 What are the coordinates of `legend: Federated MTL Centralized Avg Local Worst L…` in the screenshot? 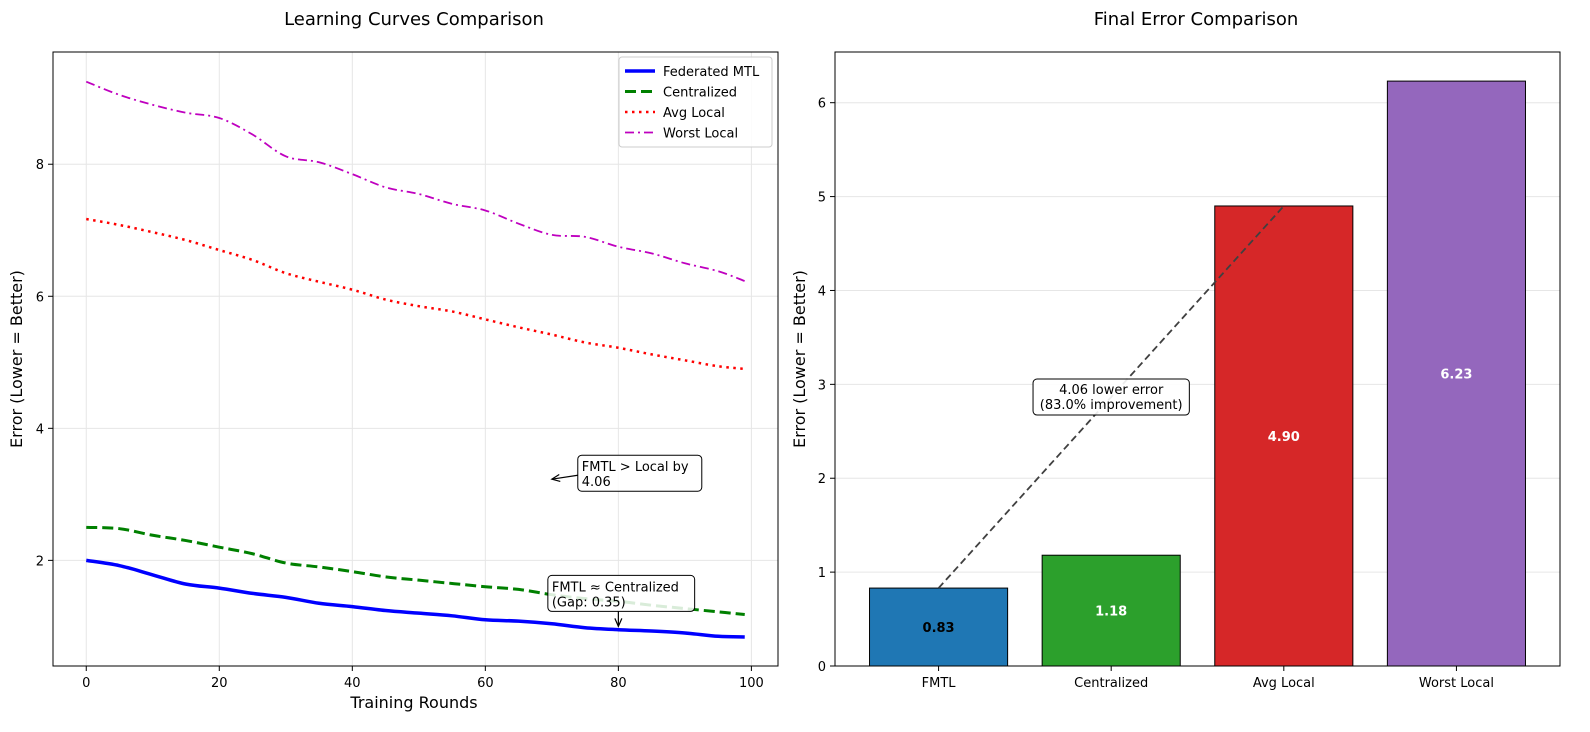 It's located at (695, 102).